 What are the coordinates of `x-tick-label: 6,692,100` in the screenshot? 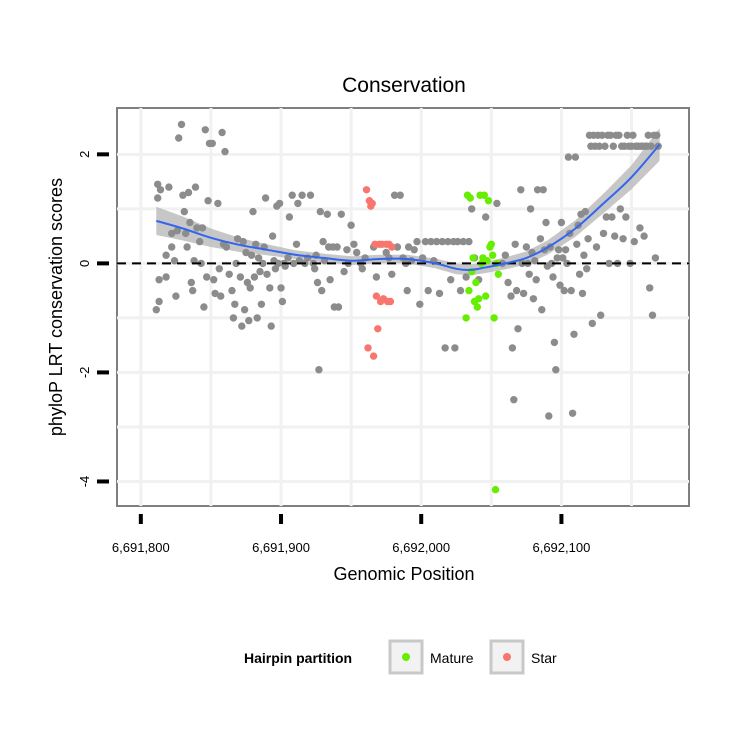 It's located at (561, 547).